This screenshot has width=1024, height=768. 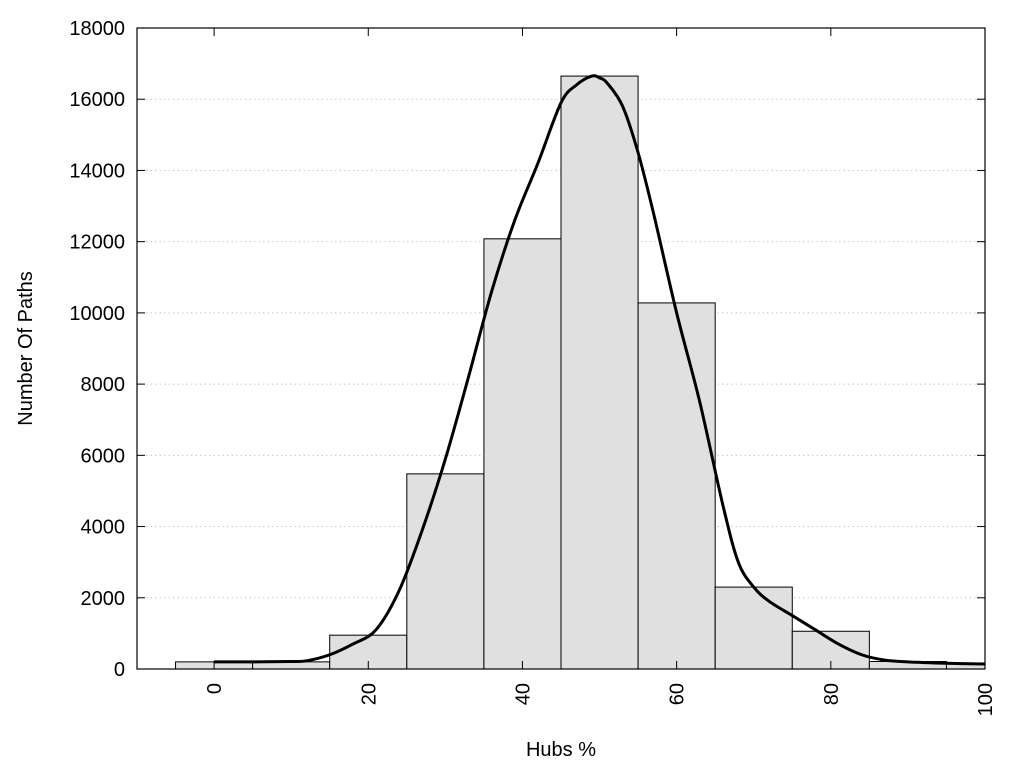 What do you see at coordinates (97, 243) in the screenshot?
I see `y-tick-label: 12000` at bounding box center [97, 243].